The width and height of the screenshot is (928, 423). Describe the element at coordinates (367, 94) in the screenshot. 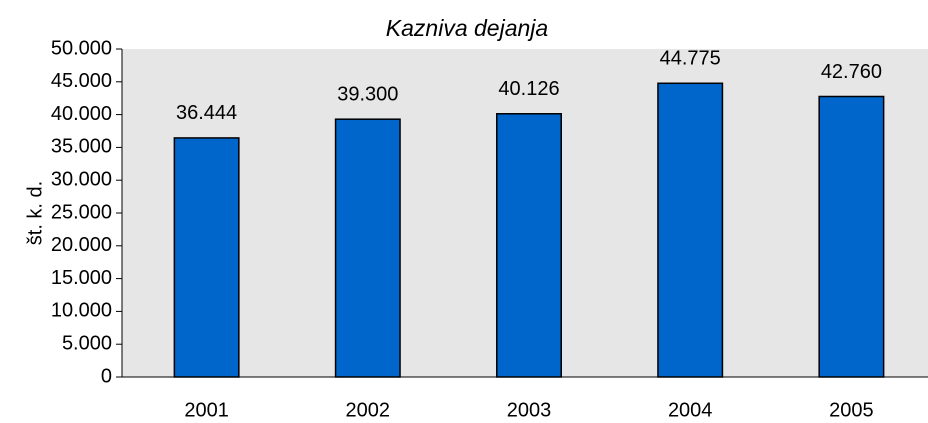

I see `data-label: 39.300` at that location.